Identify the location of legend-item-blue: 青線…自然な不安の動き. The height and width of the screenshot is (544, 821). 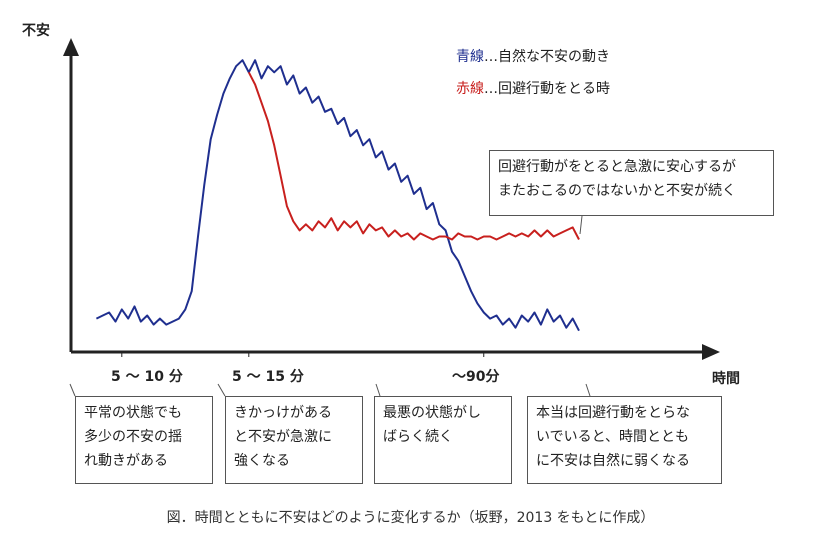
(533, 56).